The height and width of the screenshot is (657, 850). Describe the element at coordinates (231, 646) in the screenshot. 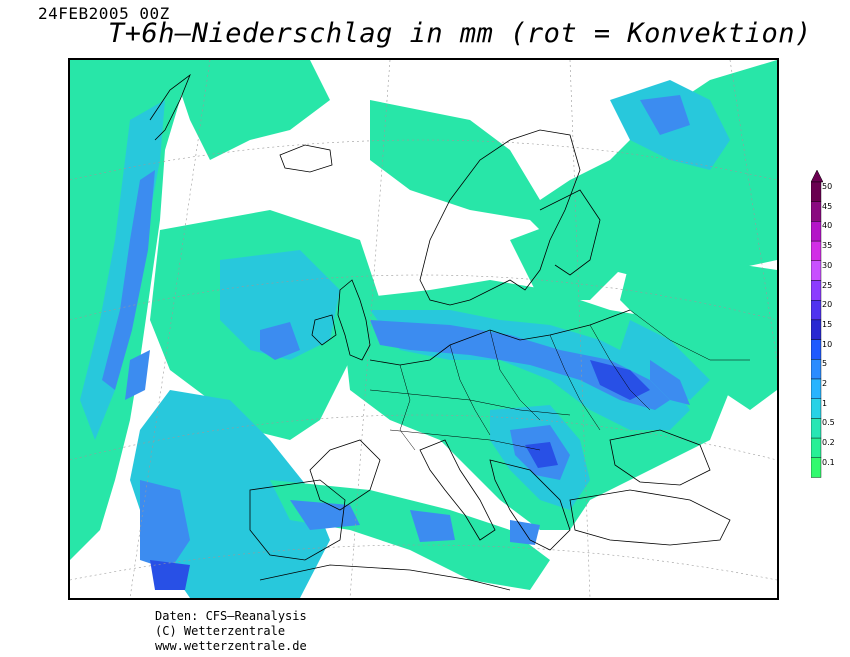

I see `footer-url: www.wetterzentrale.de` at that location.